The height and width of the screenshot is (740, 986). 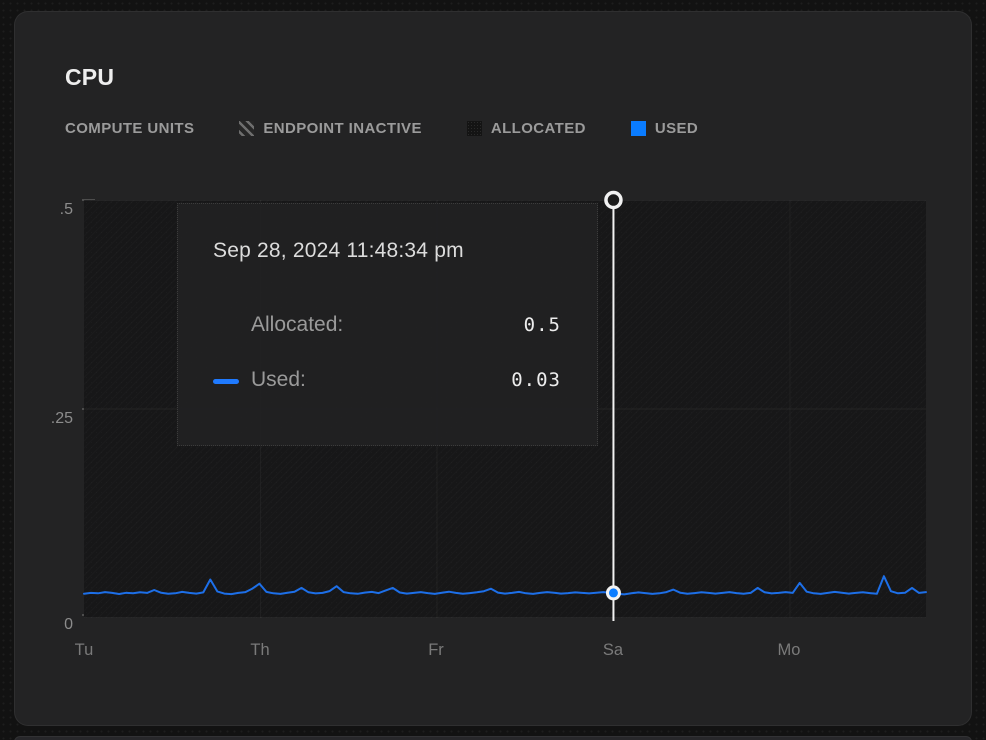 What do you see at coordinates (613, 650) in the screenshot?
I see `x-axis-tick-label: Sa` at bounding box center [613, 650].